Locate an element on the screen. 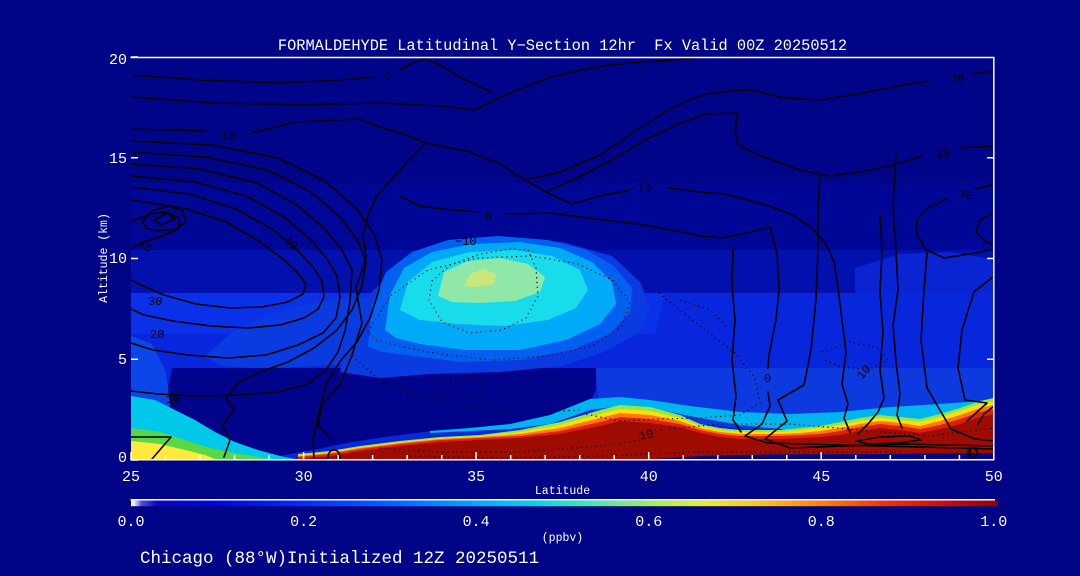 The width and height of the screenshot is (1080, 576). svg-text: 45 is located at coordinates (821, 477).